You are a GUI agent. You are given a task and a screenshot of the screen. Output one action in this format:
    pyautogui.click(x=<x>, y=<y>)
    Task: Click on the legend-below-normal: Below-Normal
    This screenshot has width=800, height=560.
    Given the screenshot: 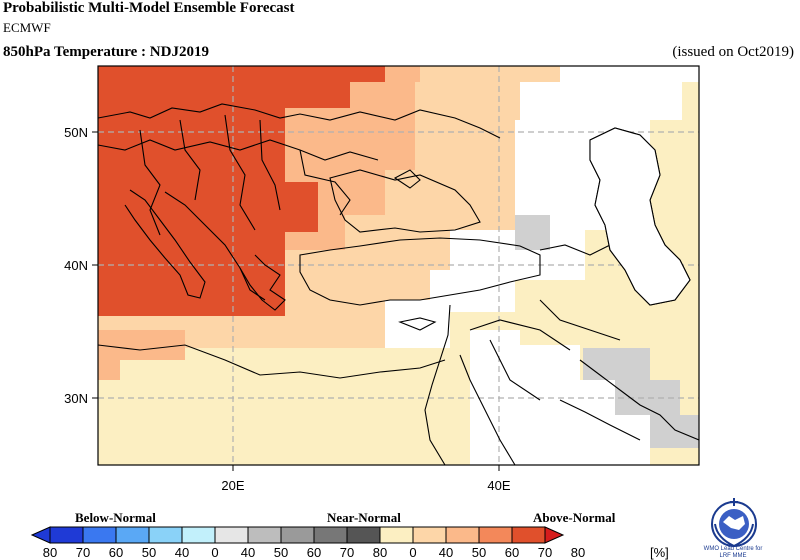 What is the action you would take?
    pyautogui.click(x=115, y=517)
    